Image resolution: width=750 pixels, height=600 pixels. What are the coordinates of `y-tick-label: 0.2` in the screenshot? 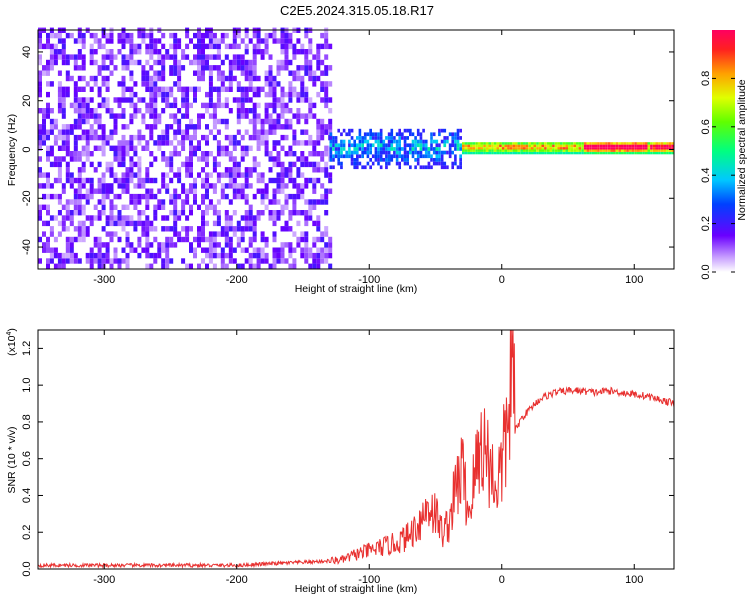 It's located at (27, 532).